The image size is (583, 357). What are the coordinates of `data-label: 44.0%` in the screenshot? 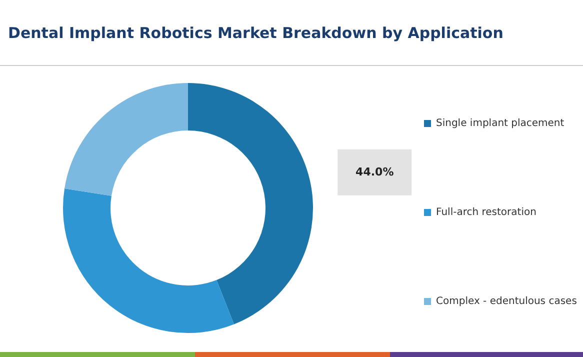 It's located at (375, 171).